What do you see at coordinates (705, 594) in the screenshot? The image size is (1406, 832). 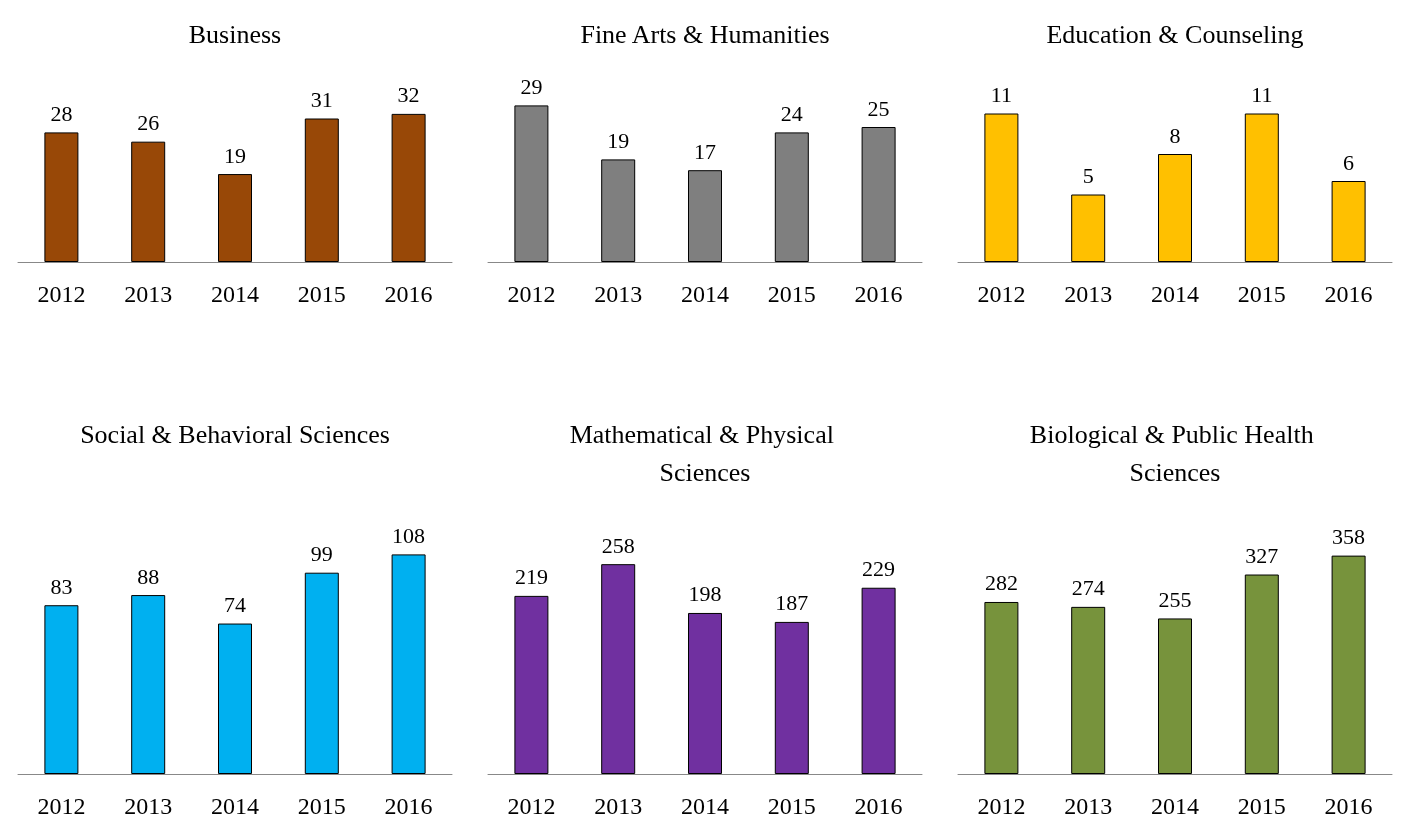 I see `data-label: 198` at bounding box center [705, 594].